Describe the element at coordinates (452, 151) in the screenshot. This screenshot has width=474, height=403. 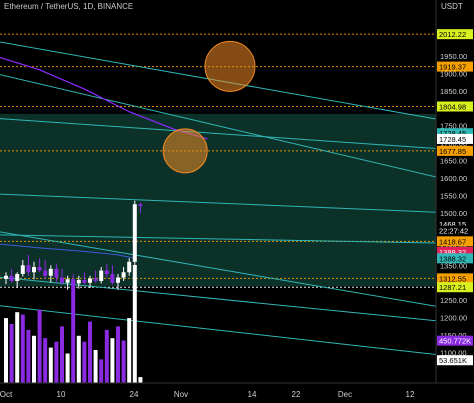
I see `price-tag-label: 1677.85` at that location.